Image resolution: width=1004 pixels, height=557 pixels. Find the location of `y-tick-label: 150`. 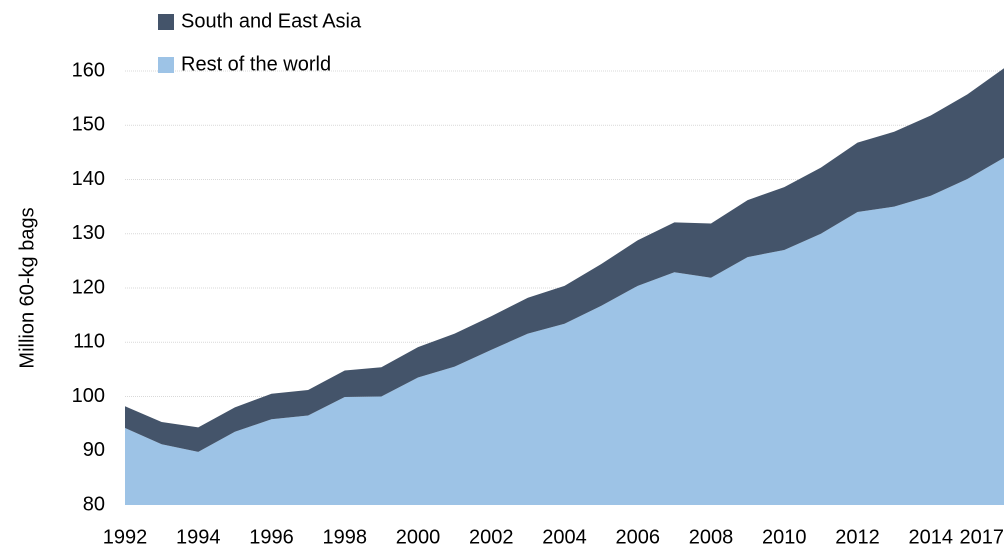

y-tick-label: 150 is located at coordinates (88, 125).